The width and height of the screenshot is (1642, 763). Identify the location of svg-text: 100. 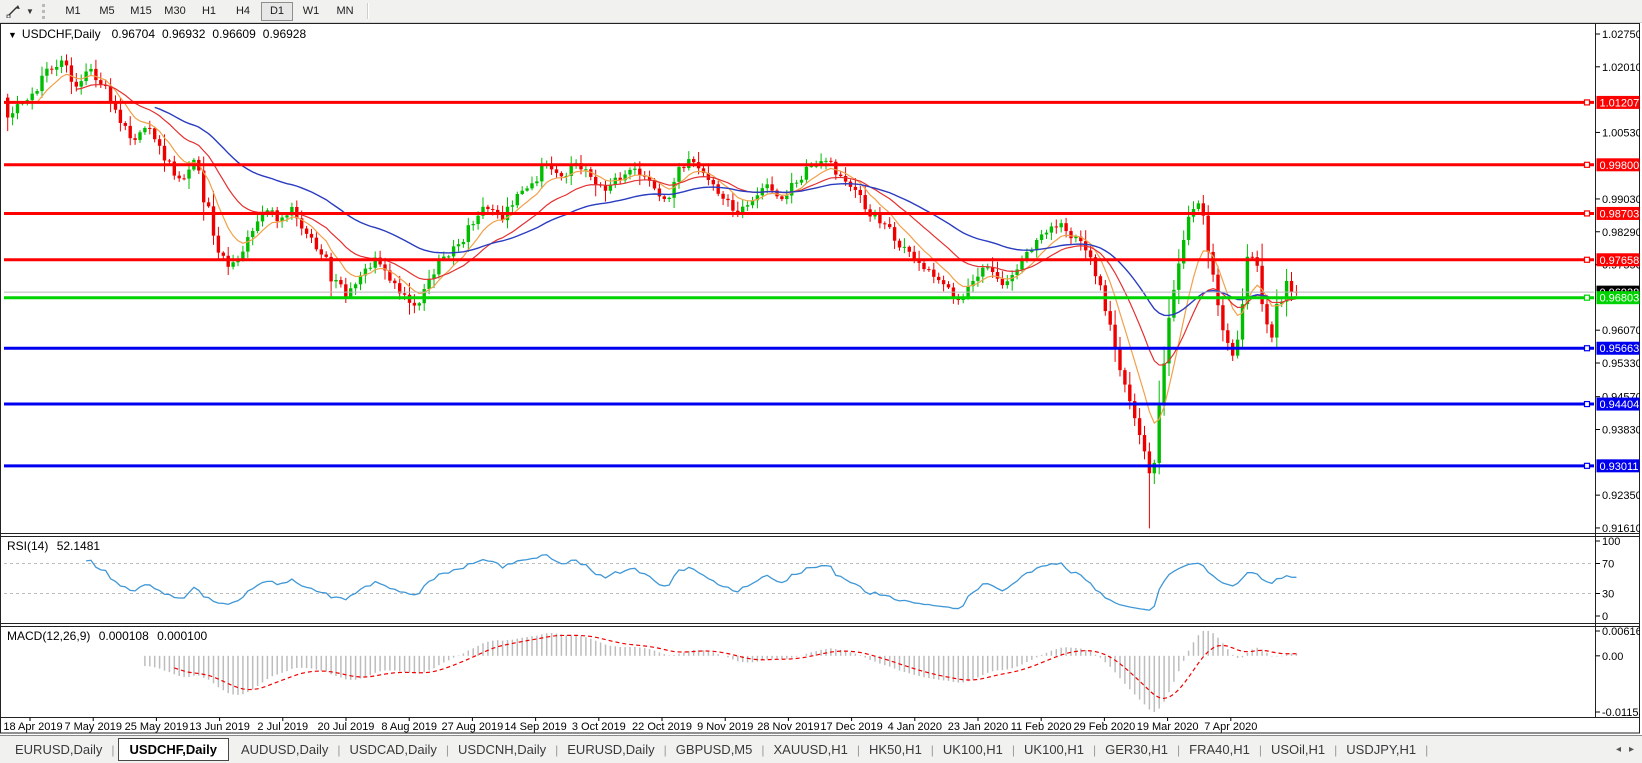
(1611, 542).